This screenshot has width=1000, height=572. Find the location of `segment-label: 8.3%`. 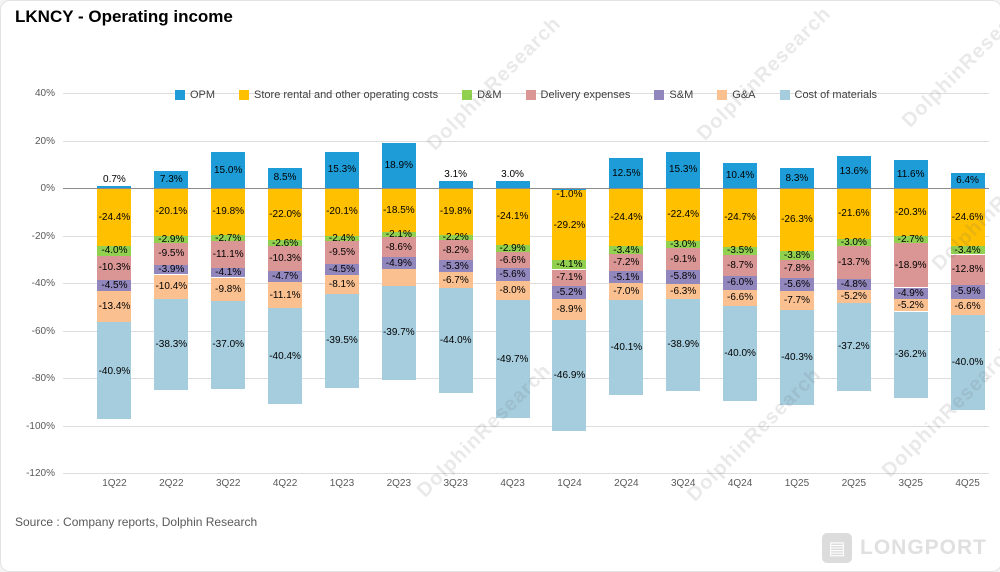

segment-label: 8.3% is located at coordinates (797, 178).